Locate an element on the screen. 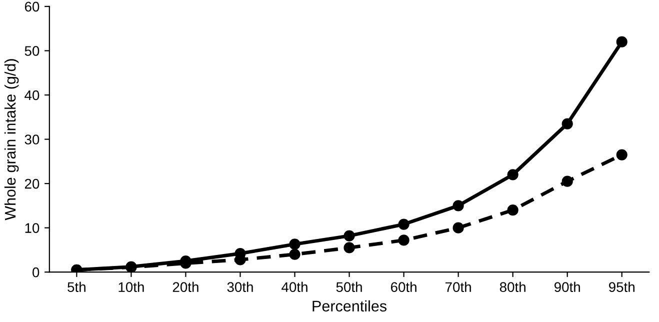 This screenshot has height=322, width=659. x-tick-label: 40th is located at coordinates (295, 287).